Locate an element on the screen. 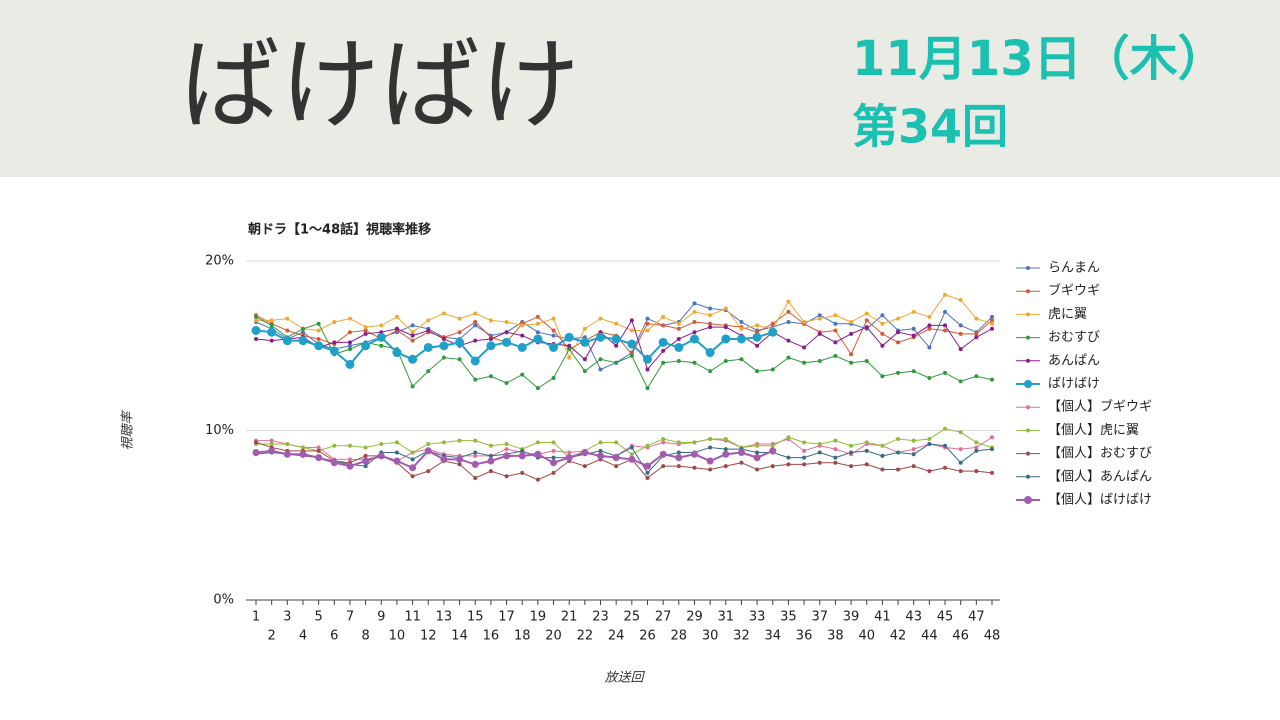  legend-label: 【個人】あんぱん is located at coordinates (1100, 476).